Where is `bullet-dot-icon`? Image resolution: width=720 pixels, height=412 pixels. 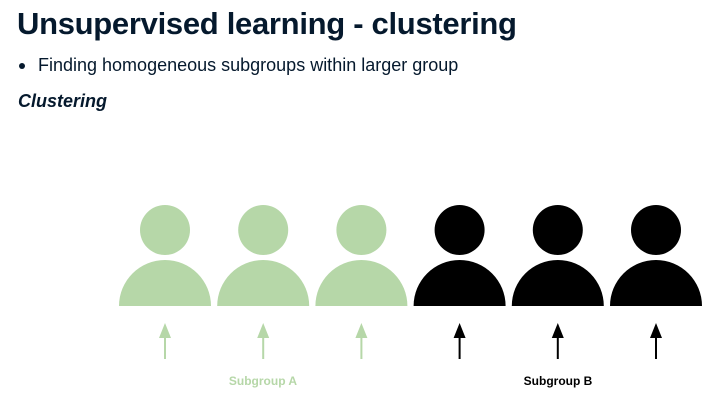 bullet-dot-icon is located at coordinates (22, 65).